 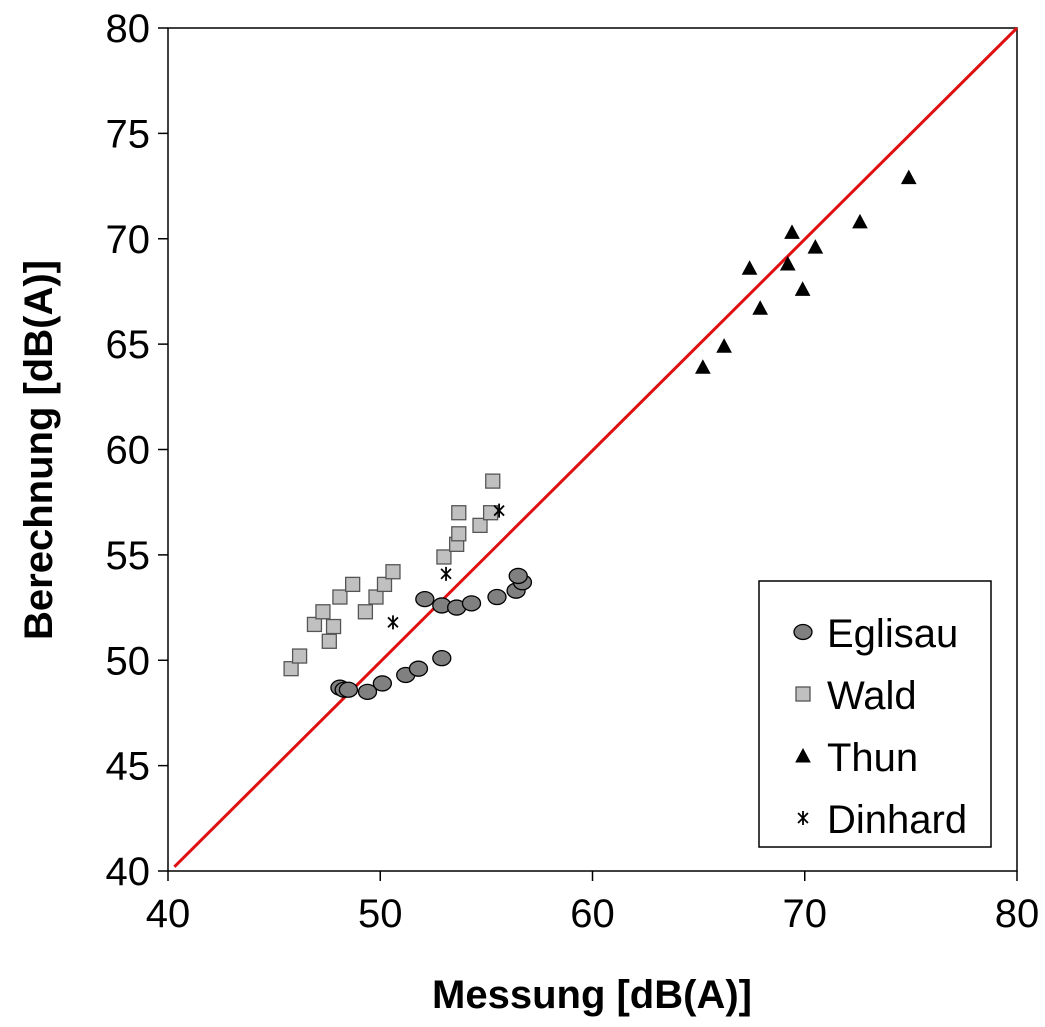 I want to click on y-tick-label: 75, so click(x=128, y=134).